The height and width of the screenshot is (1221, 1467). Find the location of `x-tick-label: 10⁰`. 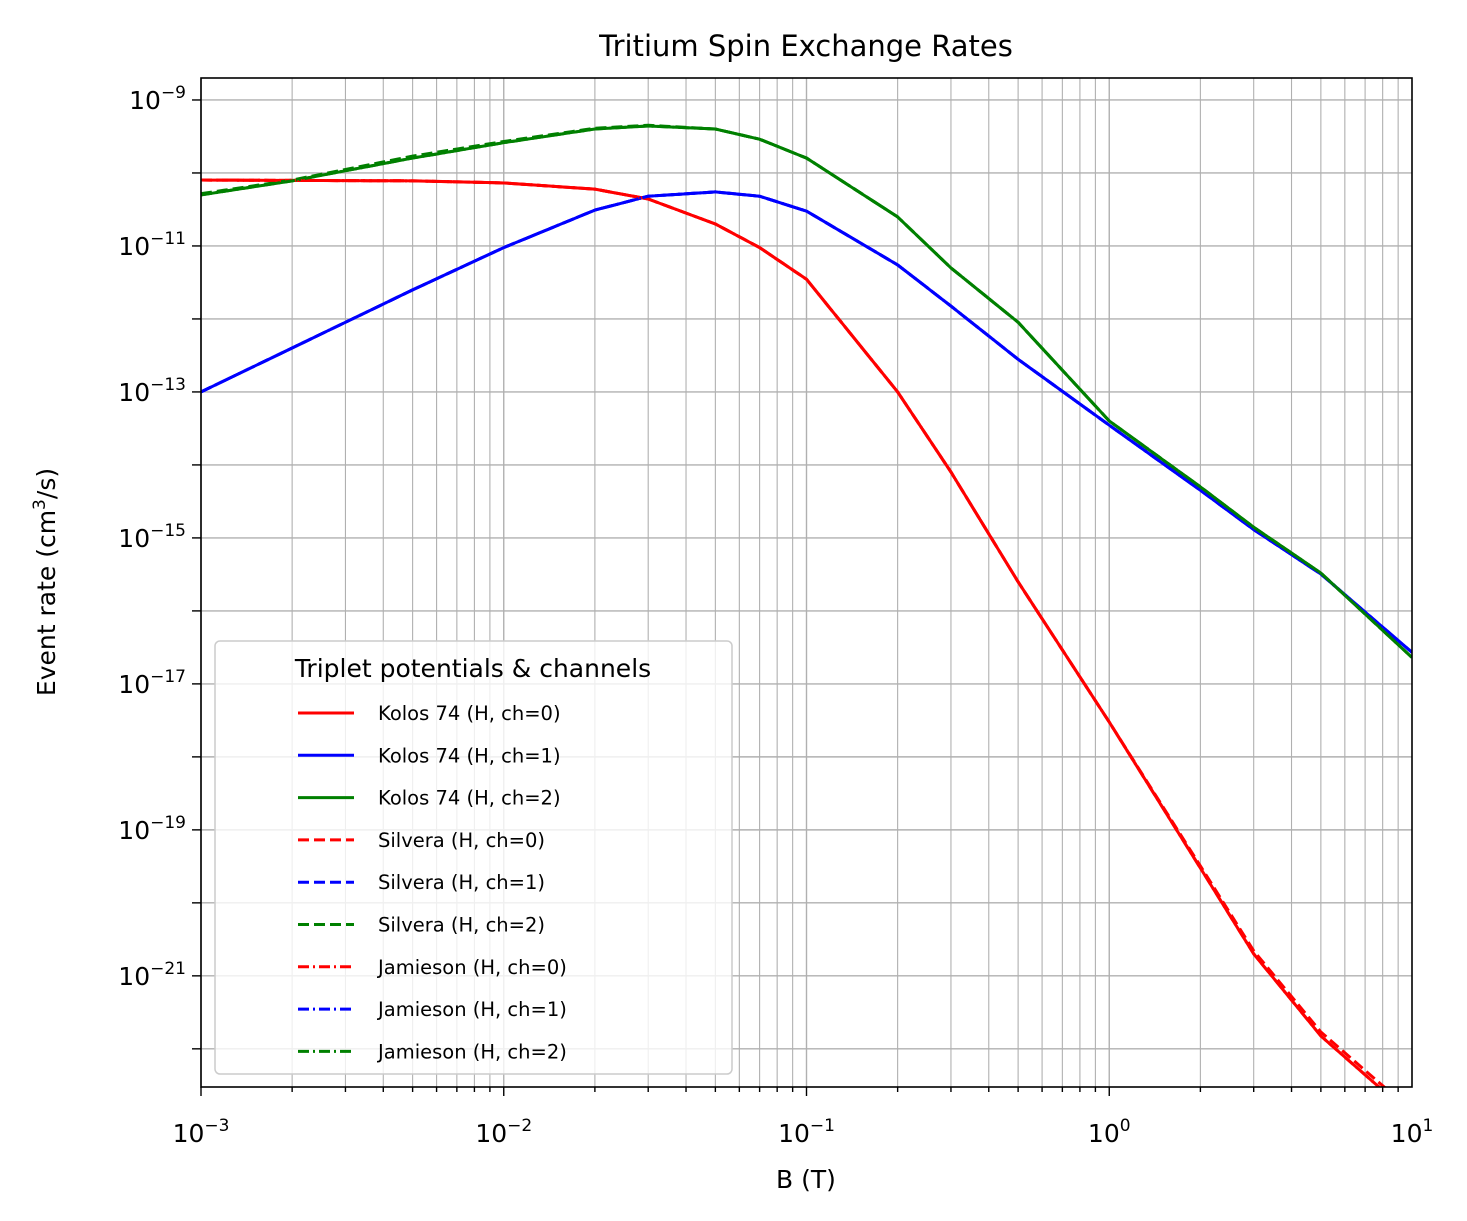

x-tick-label: 10⁰ is located at coordinates (1109, 1132).